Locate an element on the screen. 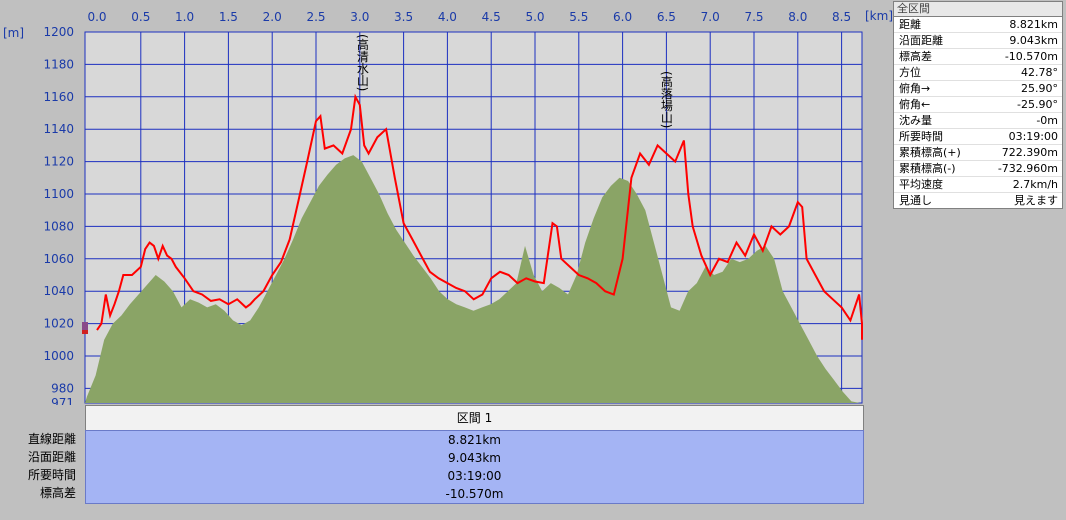 This screenshot has width=1066, height=520. section-row-label: 直線距離 is located at coordinates (51, 439).